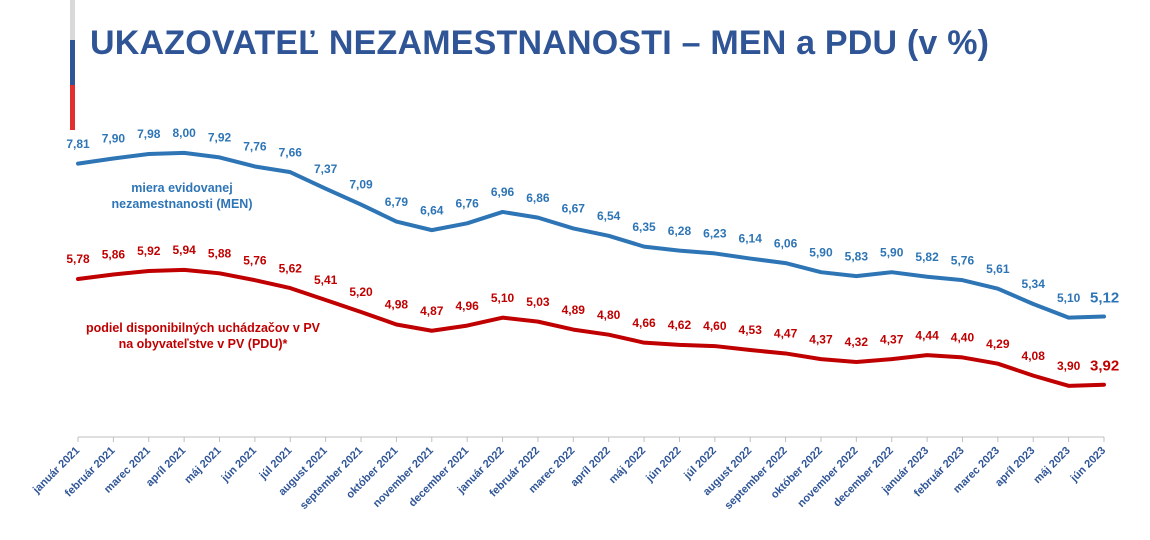 Image resolution: width=1150 pixels, height=540 pixels. I want to click on data-label: 7,98, so click(149, 134).